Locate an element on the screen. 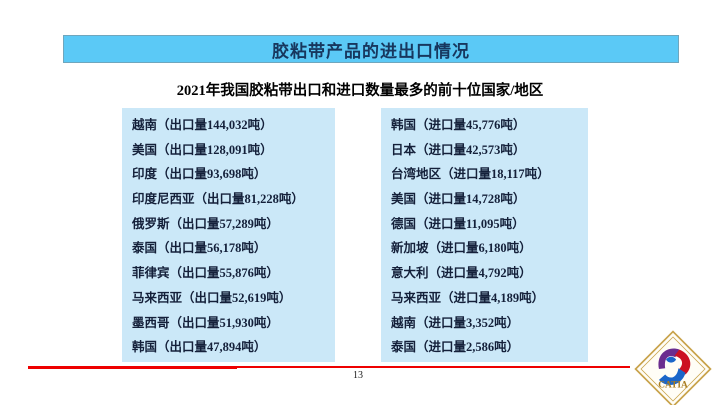 The width and height of the screenshot is (720, 405). catia-logo-text: CATIA is located at coordinates (673, 386).